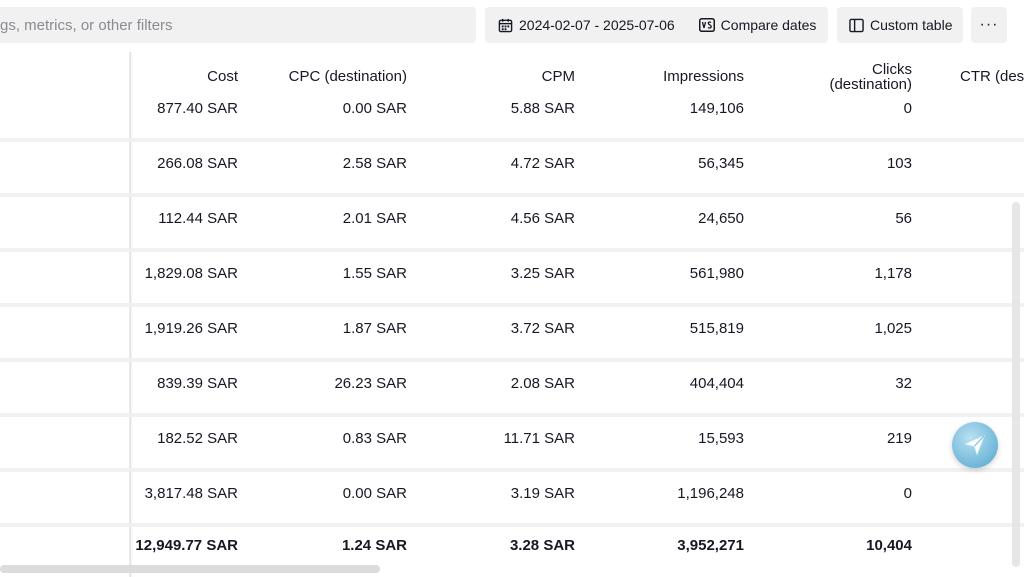 The image size is (1024, 577). Describe the element at coordinates (903, 383) in the screenshot. I see `cell-clicks: 32` at that location.